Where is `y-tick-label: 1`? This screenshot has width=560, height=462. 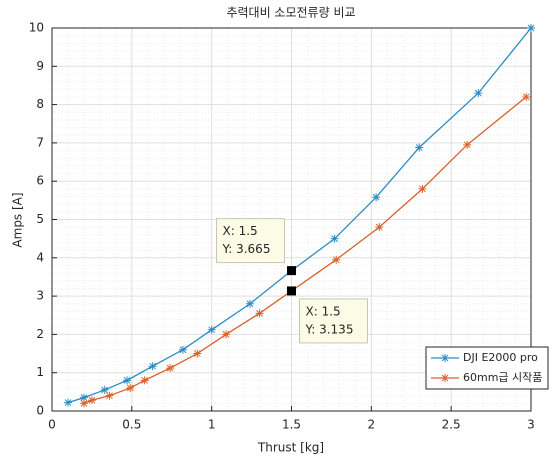 y-tick-label: 1 is located at coordinates (40, 372).